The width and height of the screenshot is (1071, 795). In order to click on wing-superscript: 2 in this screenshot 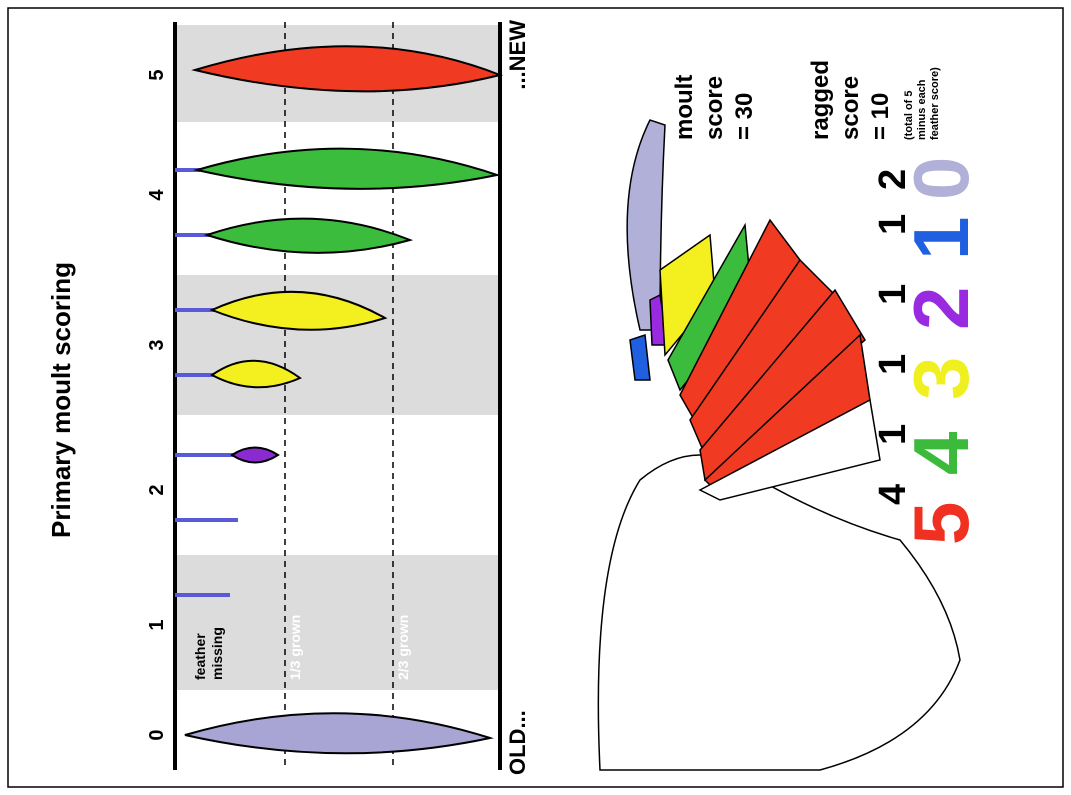, I will do `click(893, 179)`.